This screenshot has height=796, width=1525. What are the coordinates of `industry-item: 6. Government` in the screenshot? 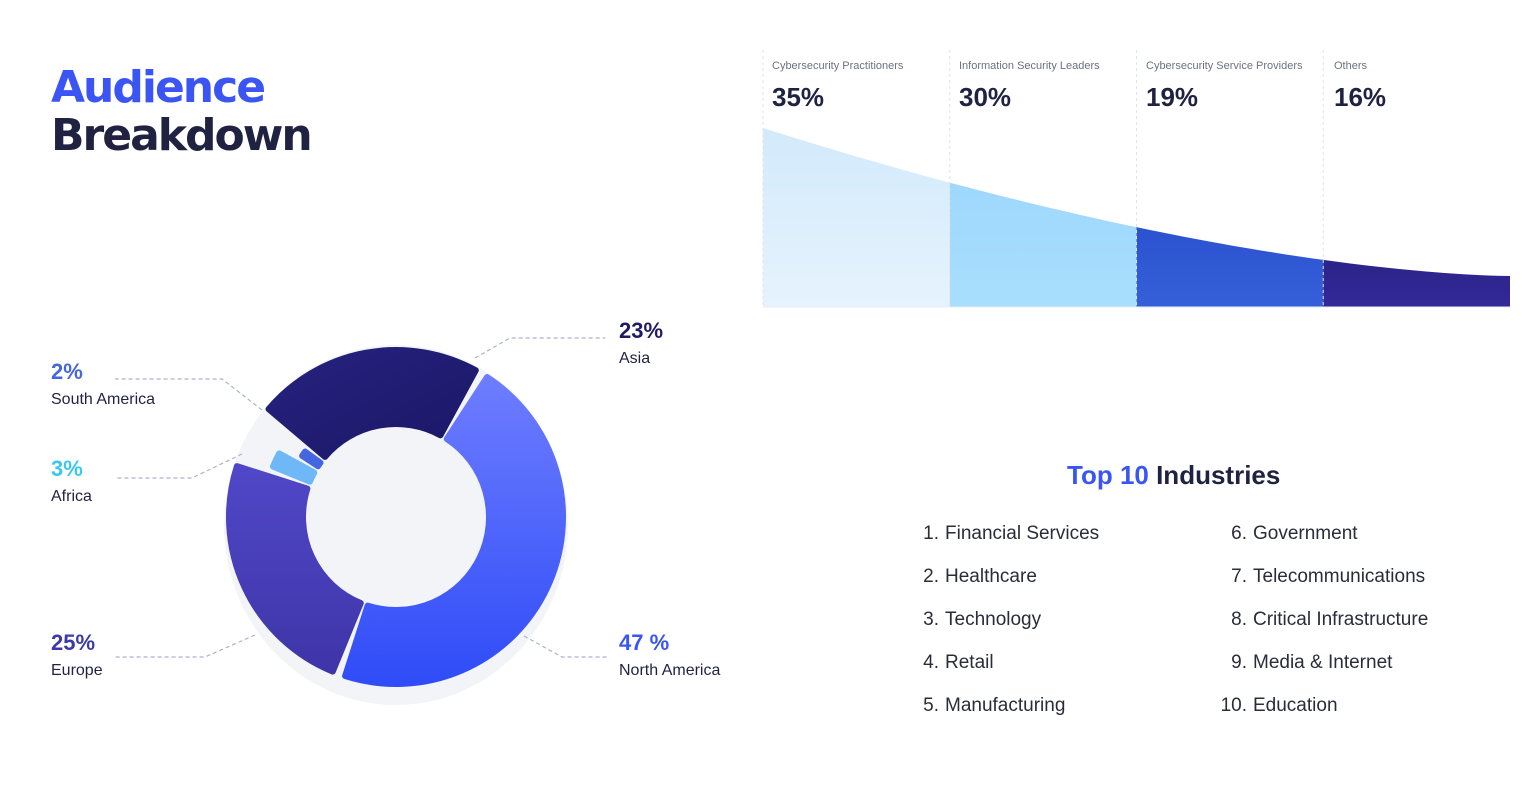 It's located at (1287, 534).